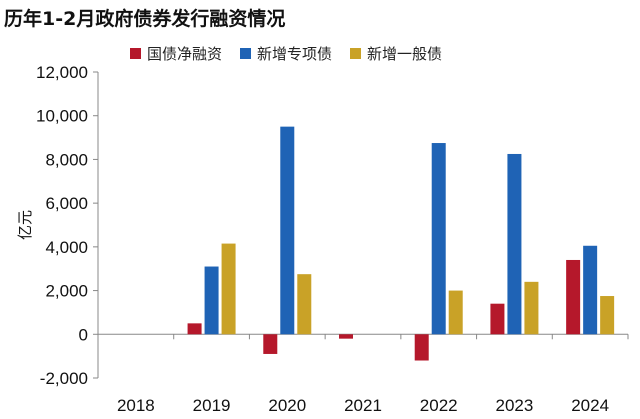 This screenshot has width=640, height=419. Describe the element at coordinates (145, 19) in the screenshot. I see `chart-title: 历年1-2月政府债券发行融资情况` at that location.